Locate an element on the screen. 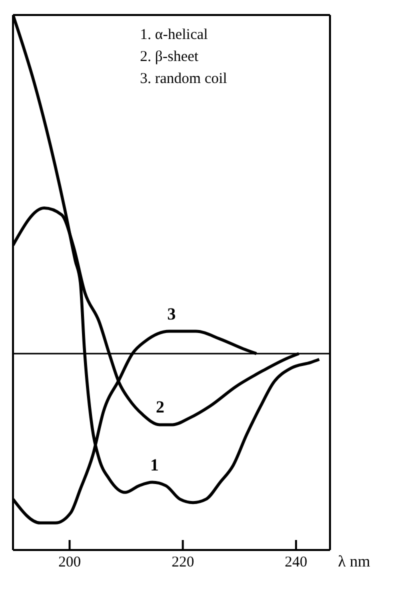 This screenshot has height=592, width=401. annotation: 2. β-sheet is located at coordinates (170, 57).